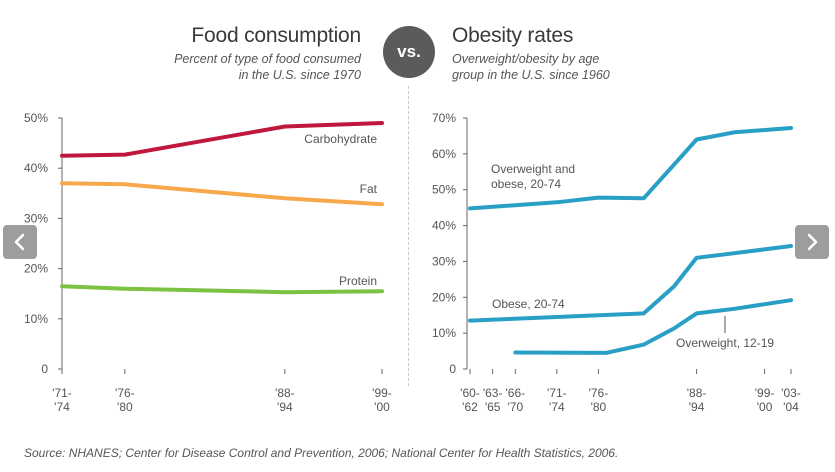 This screenshot has width=835, height=472. I want to click on food-series-label: Fat, so click(369, 189).